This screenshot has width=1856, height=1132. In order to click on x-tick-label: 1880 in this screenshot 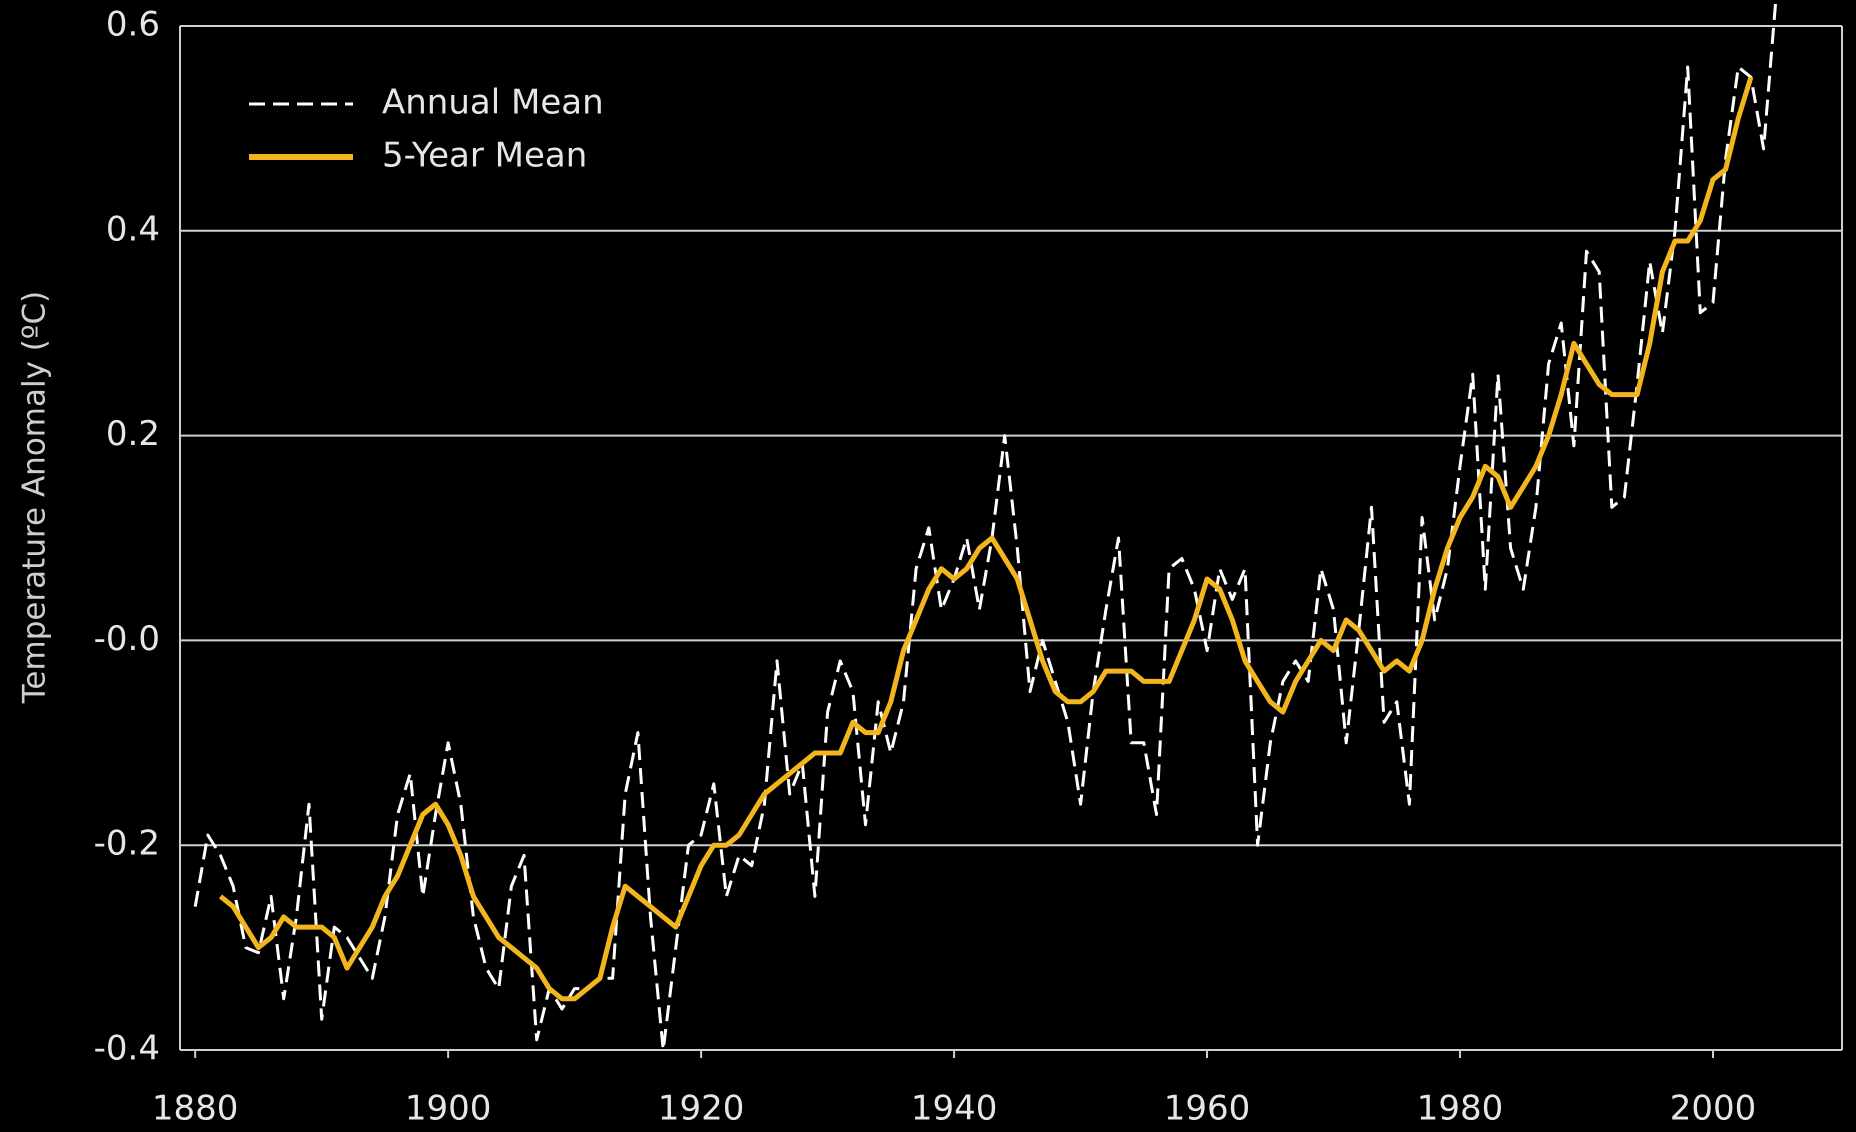, I will do `click(195, 1109)`.